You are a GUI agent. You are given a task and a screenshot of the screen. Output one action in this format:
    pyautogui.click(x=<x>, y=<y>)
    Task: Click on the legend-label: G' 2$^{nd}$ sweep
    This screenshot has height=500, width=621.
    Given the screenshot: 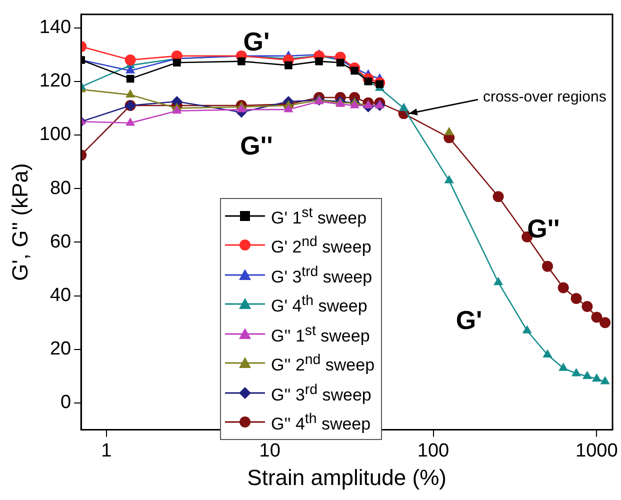 What is the action you would take?
    pyautogui.click(x=321, y=246)
    